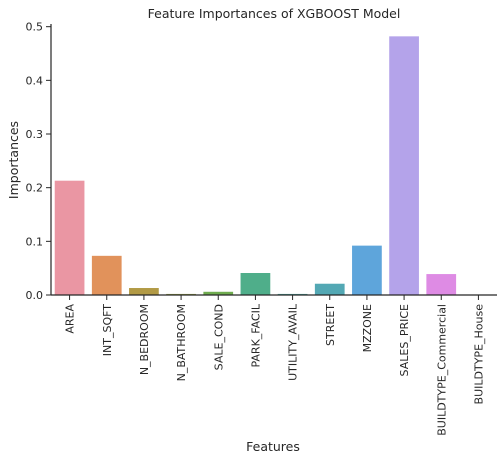 This screenshot has width=504, height=461. Describe the element at coordinates (35, 188) in the screenshot. I see `y-tick-label: 0.2` at that location.